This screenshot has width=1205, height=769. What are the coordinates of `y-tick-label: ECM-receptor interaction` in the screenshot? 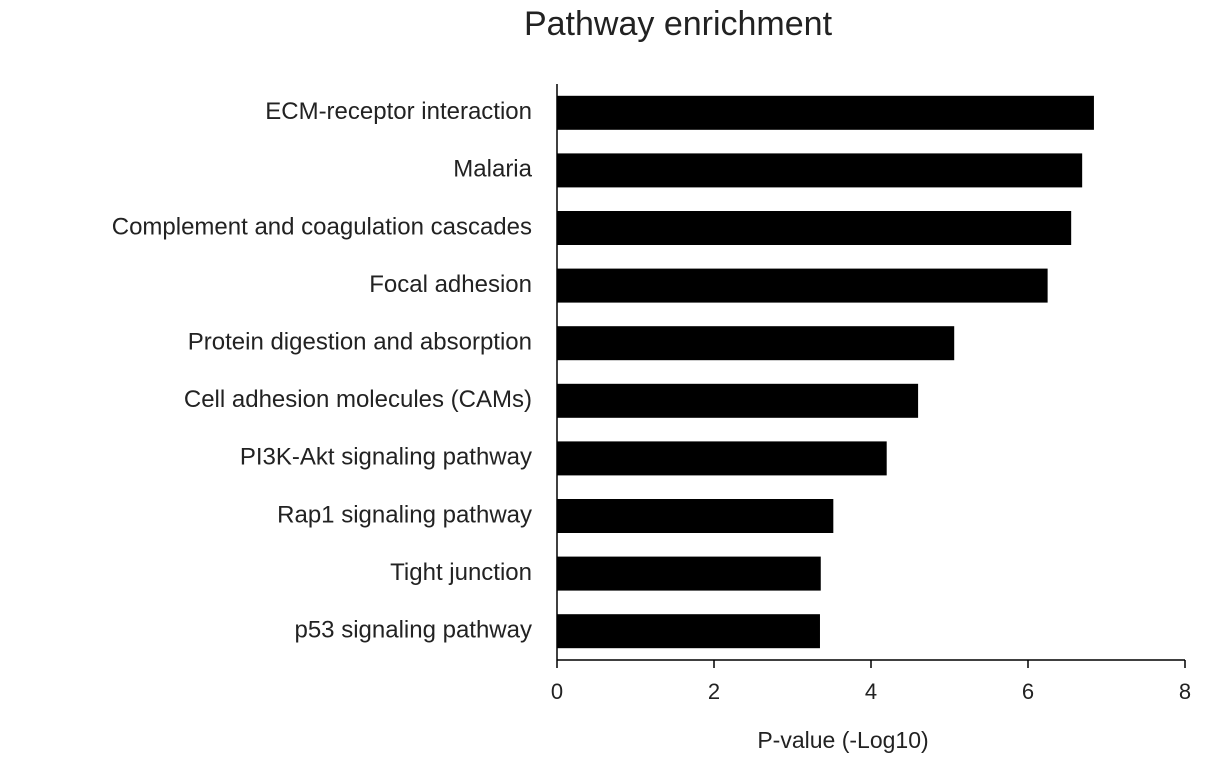 It's located at (398, 111).